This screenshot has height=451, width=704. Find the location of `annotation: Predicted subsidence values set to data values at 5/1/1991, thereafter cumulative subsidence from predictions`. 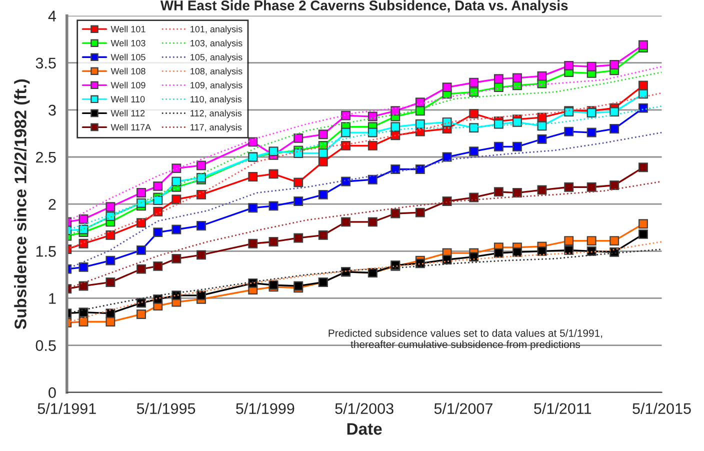

annotation: Predicted subsidence values set to data values at 5/1/1991, thereafter cumulative subsidence from predictions is located at coordinates (465, 339).